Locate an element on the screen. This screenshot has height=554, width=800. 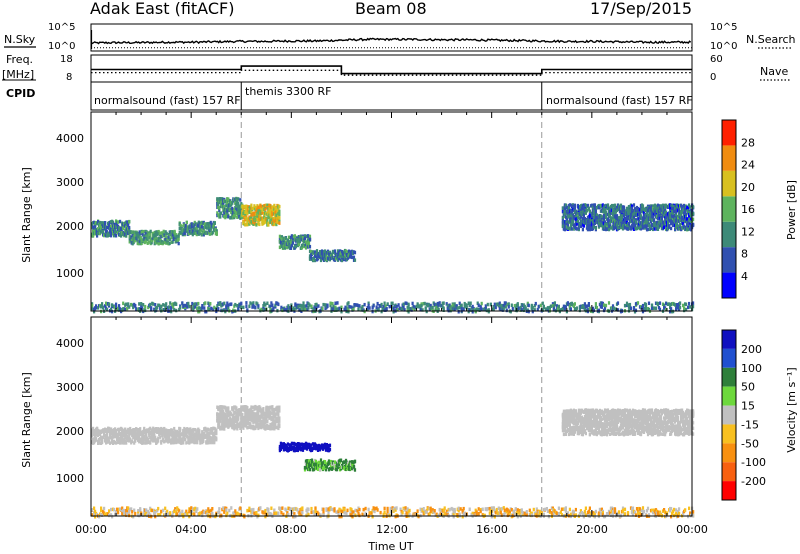
date-label: 17/Sep/2015 is located at coordinates (641, 9).